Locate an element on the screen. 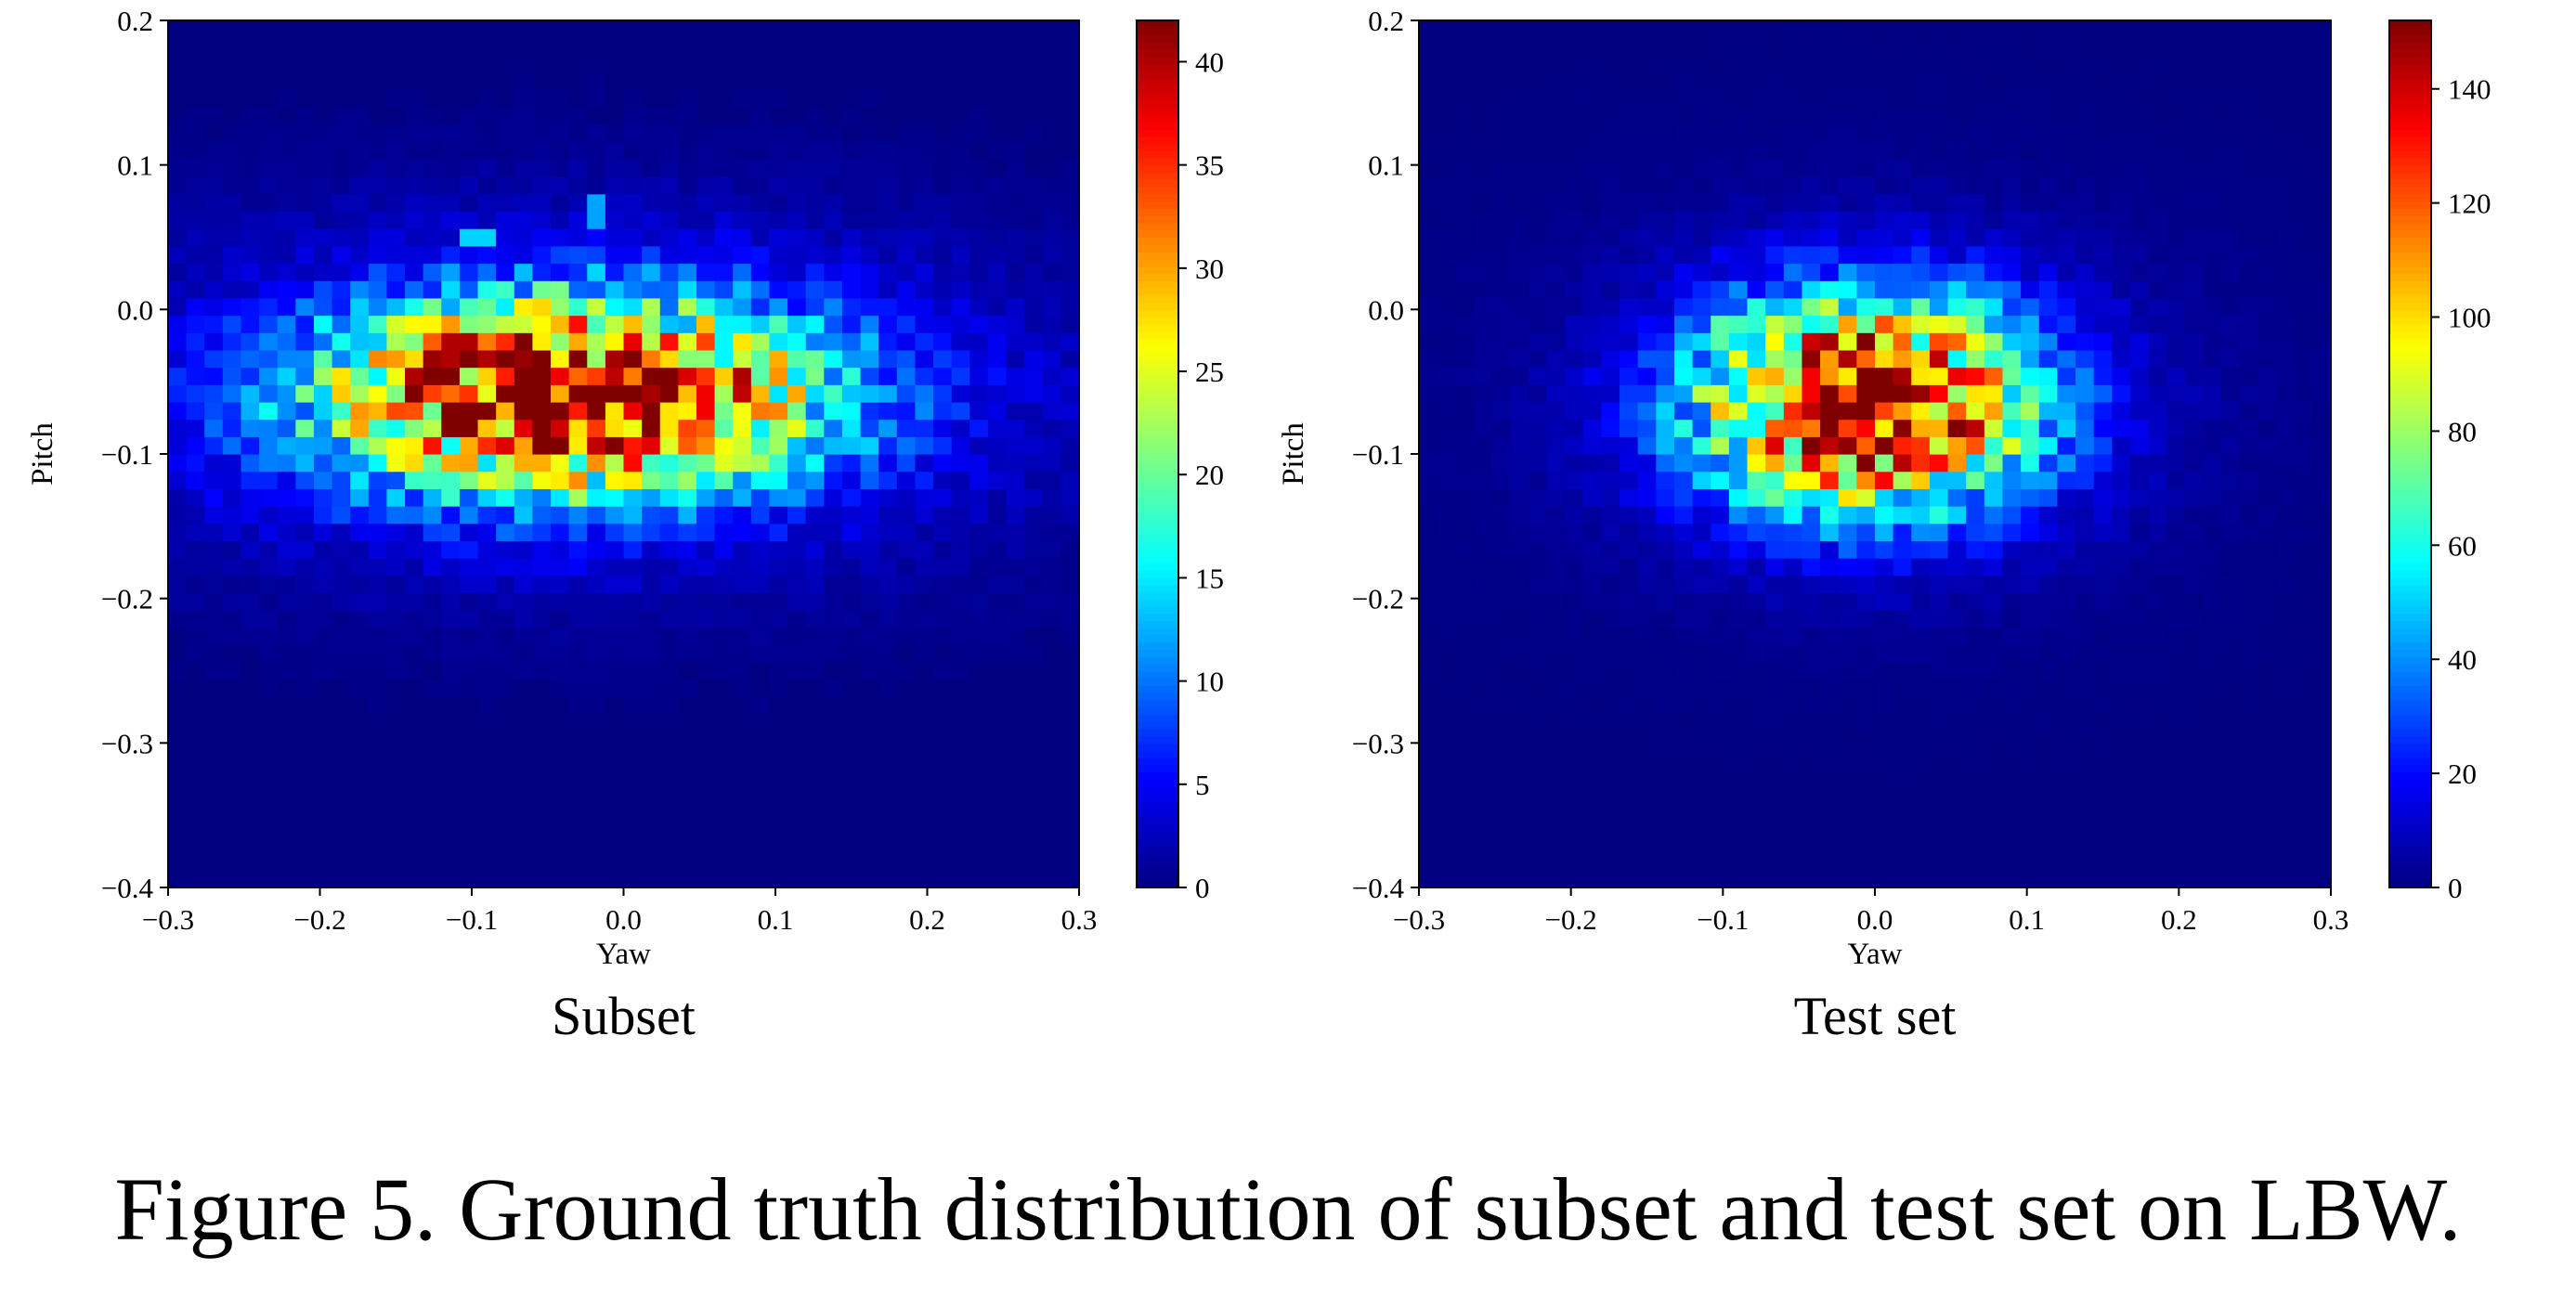  subfigure-caption: Subset is located at coordinates (624, 1016).